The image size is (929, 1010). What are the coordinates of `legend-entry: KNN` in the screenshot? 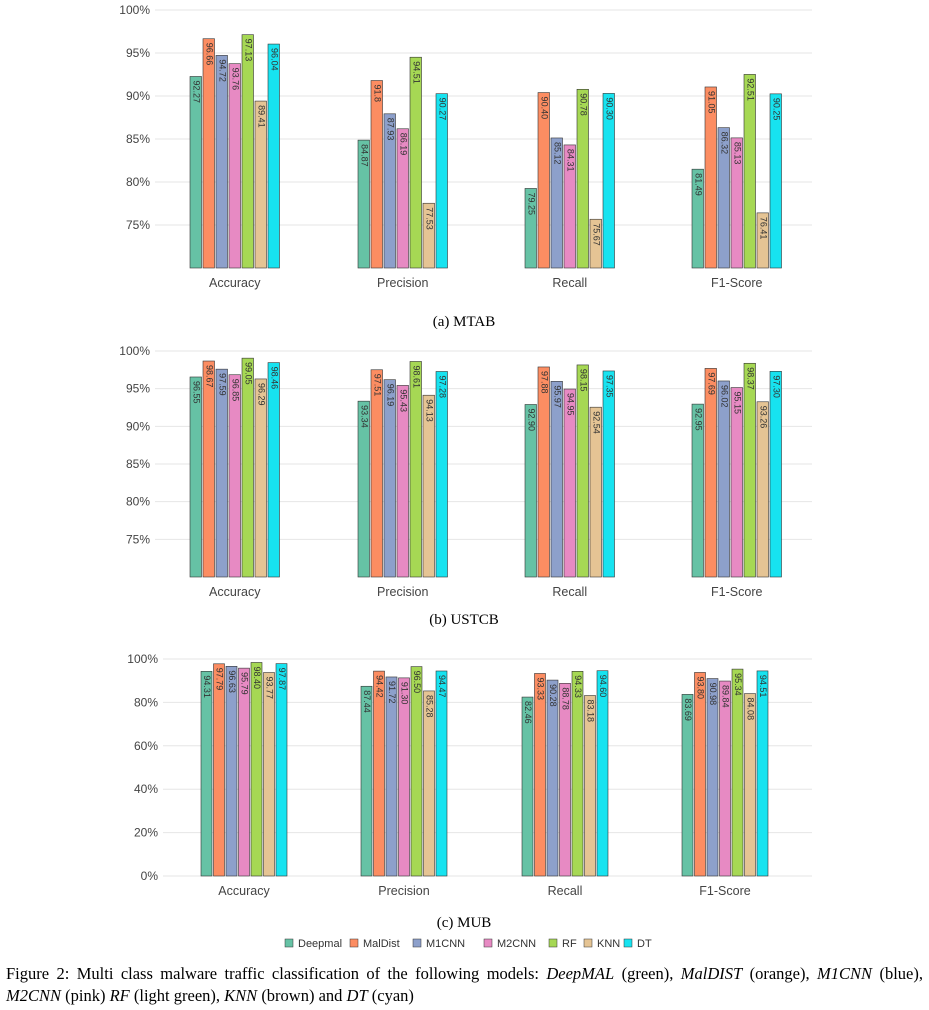 It's located at (608, 944).